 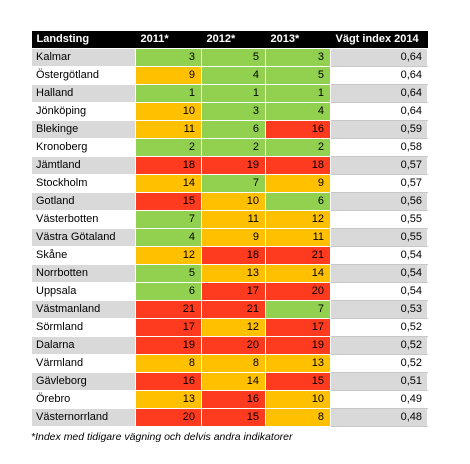 I want to click on table-row: Skåne 12 18 21 0,54, so click(x=229, y=255).